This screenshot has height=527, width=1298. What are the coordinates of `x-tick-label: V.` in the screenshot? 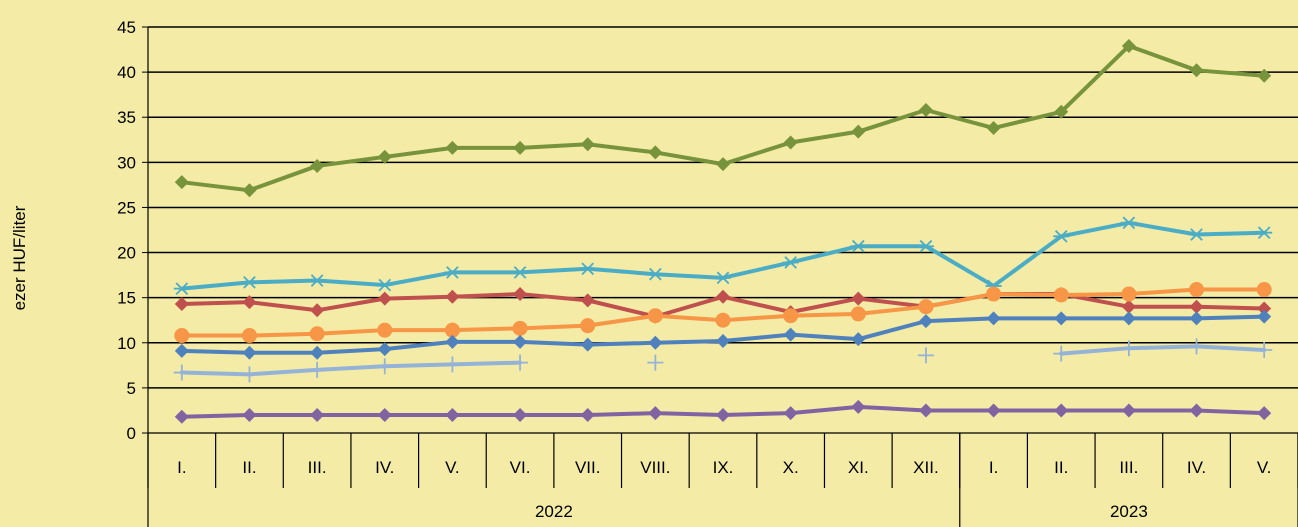 It's located at (1264, 467).